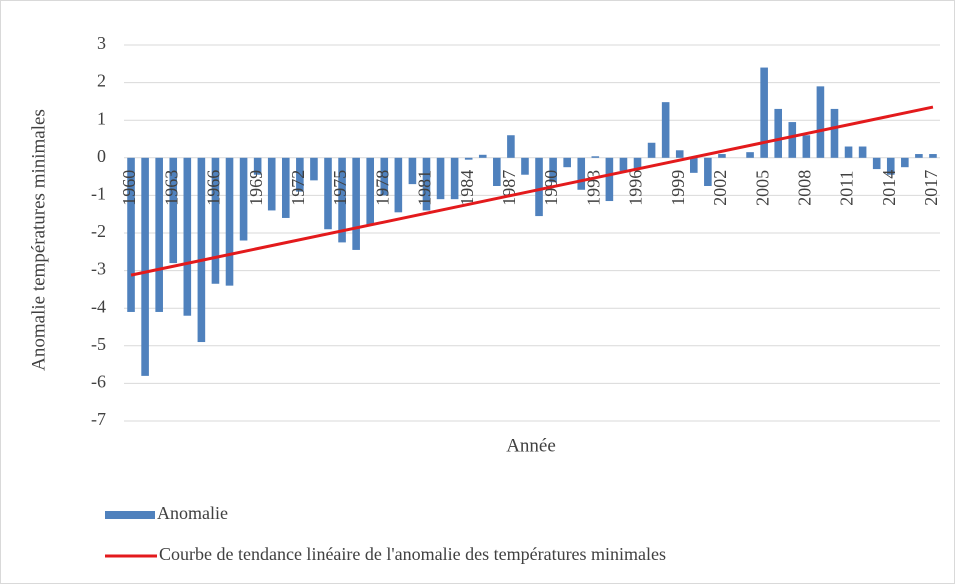 The height and width of the screenshot is (584, 955). I want to click on y-tick-label: -1, so click(98, 194).